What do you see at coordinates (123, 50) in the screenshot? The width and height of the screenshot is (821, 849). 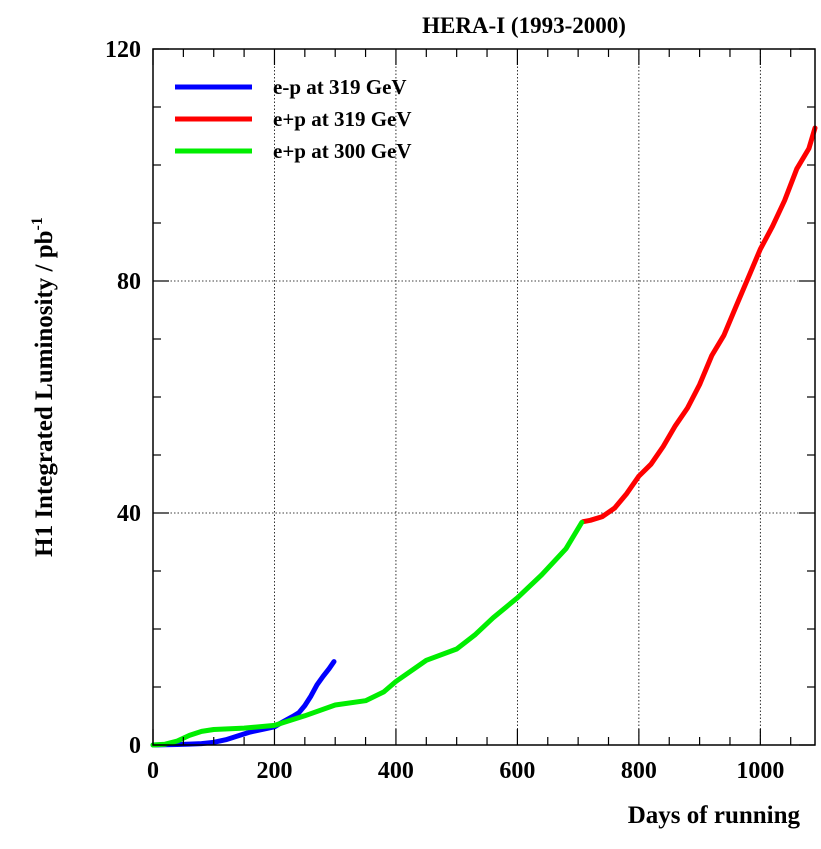 I see `y-tick-label: 120` at bounding box center [123, 50].